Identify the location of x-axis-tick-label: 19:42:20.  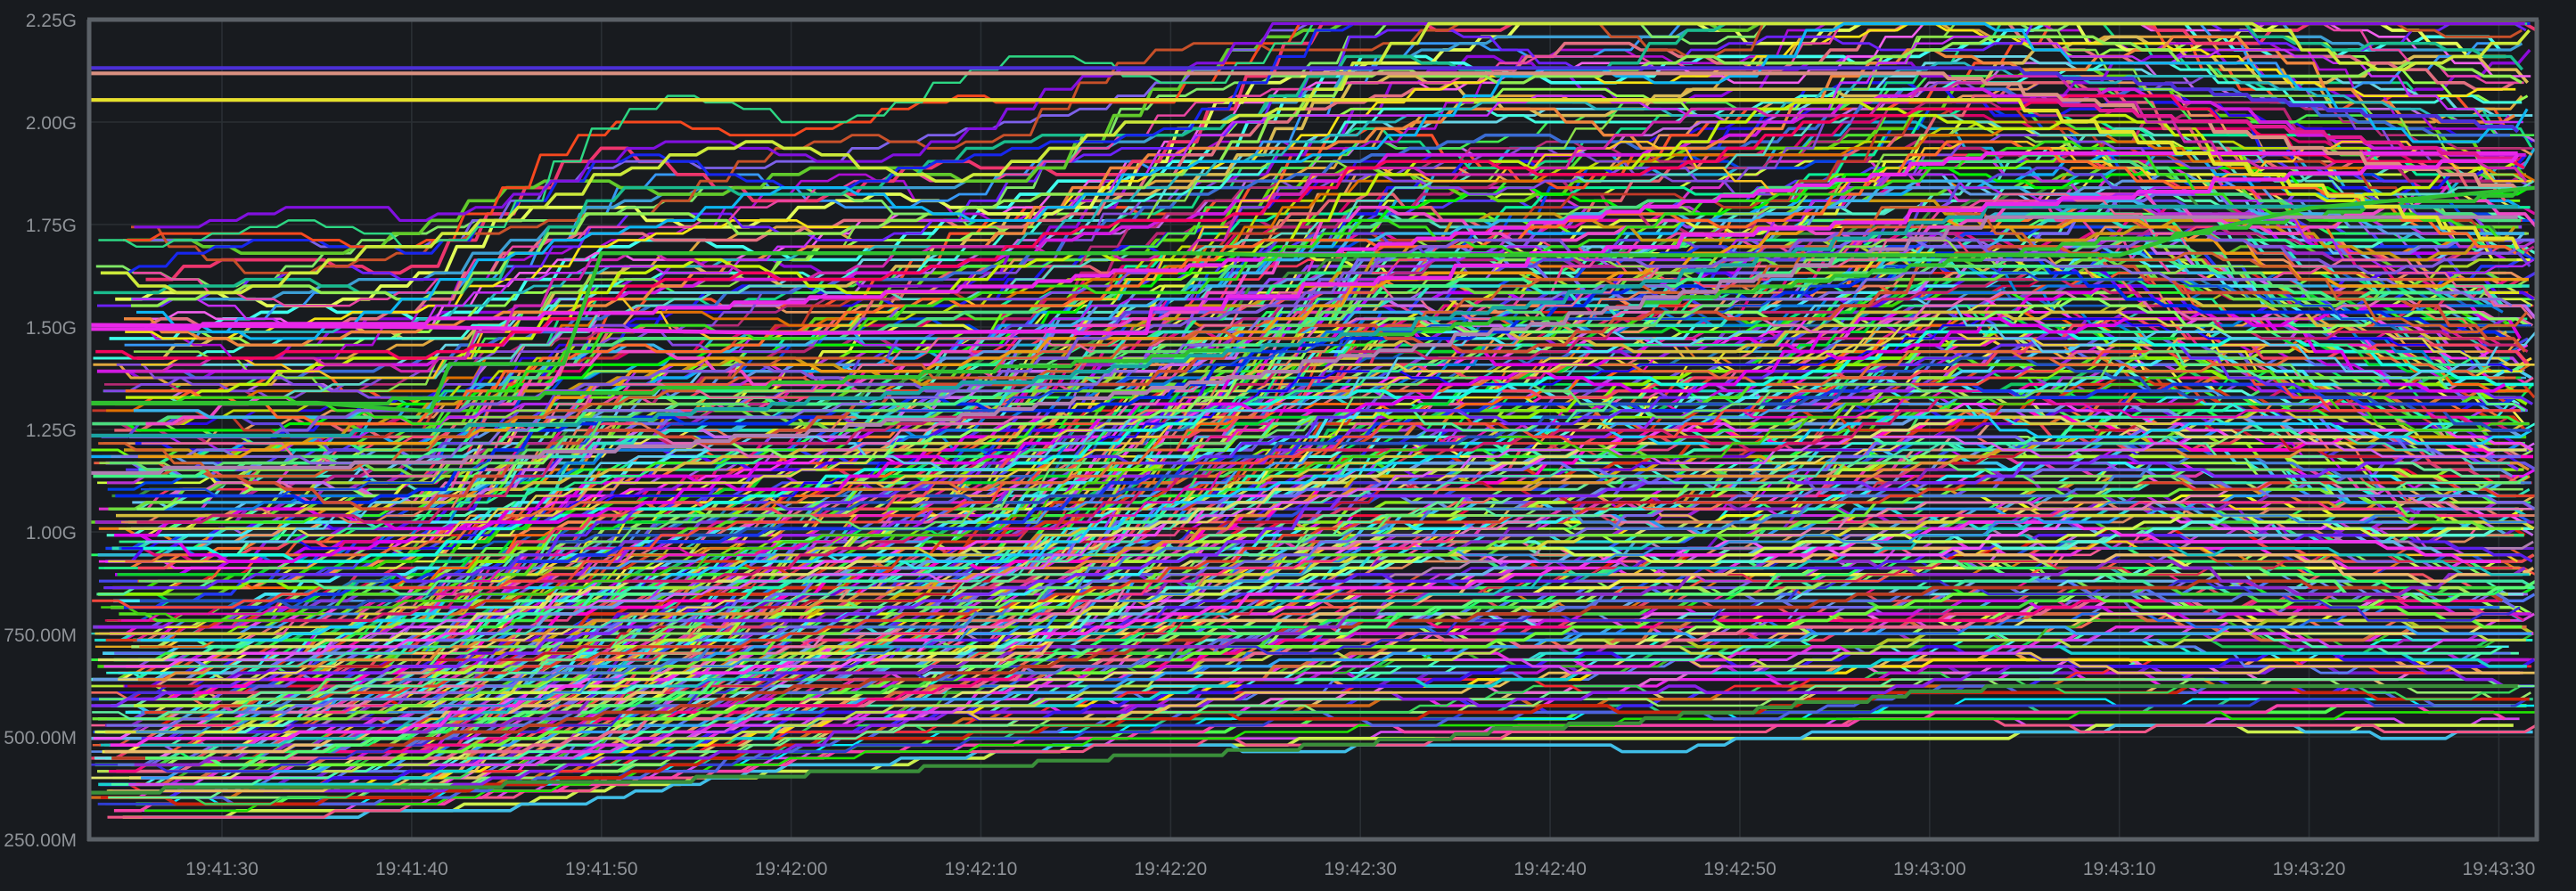
(1170, 869).